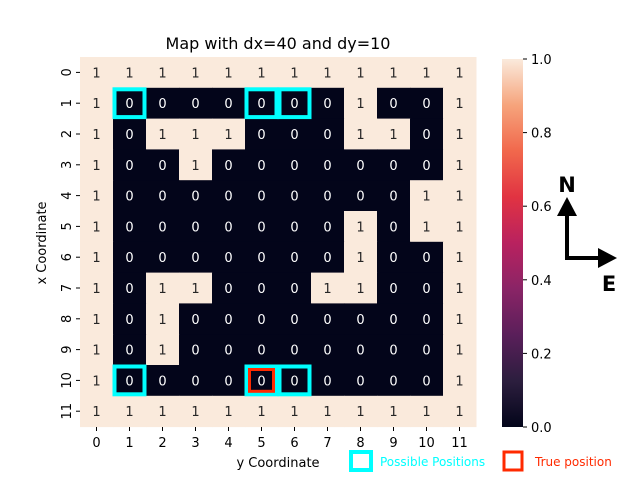 The width and height of the screenshot is (640, 480). What do you see at coordinates (67, 380) in the screenshot?
I see `y-tick-label: 10` at bounding box center [67, 380].